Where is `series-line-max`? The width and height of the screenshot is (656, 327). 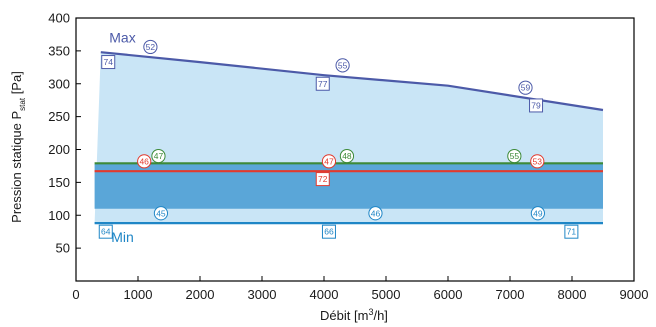 series-line-max is located at coordinates (352, 81).